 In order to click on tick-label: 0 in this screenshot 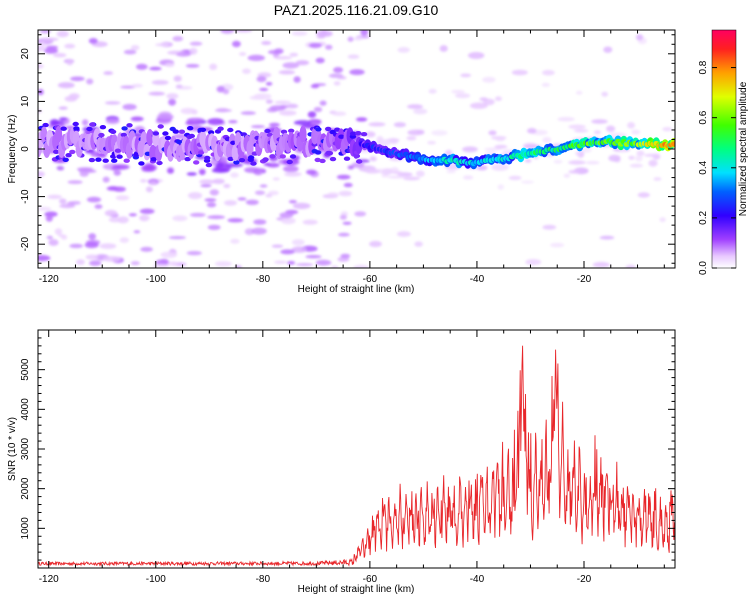, I will do `click(25, 149)`.